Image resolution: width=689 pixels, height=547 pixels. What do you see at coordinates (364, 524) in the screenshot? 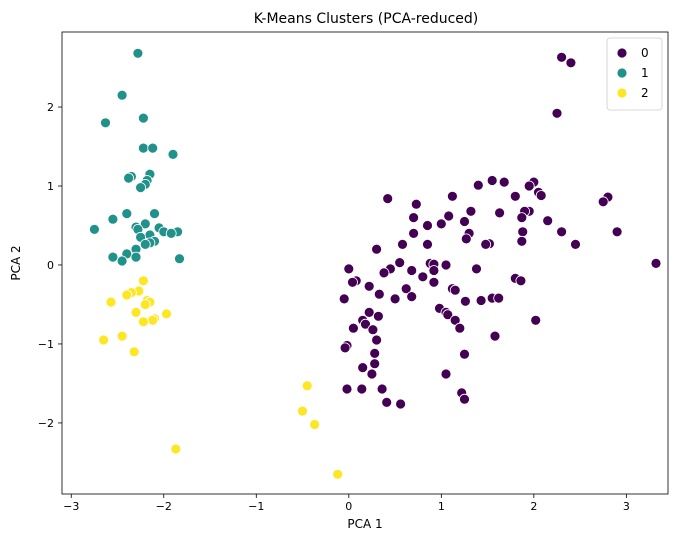
I see `x-axis-label: PCA 1` at bounding box center [364, 524].